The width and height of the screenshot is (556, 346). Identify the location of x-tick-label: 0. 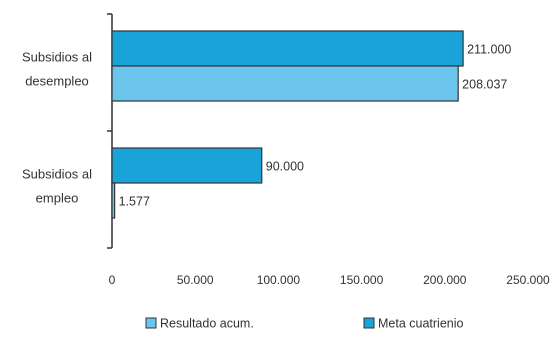
(112, 280).